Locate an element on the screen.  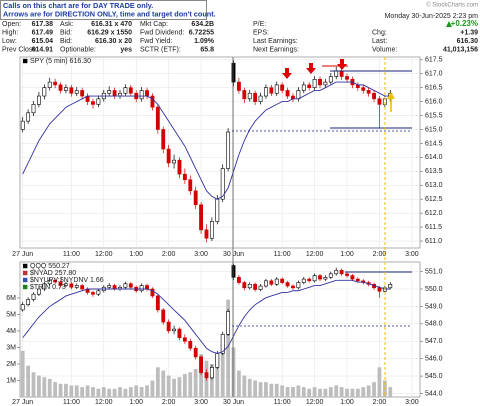
quote-label: Next Earnings: is located at coordinates (276, 49).